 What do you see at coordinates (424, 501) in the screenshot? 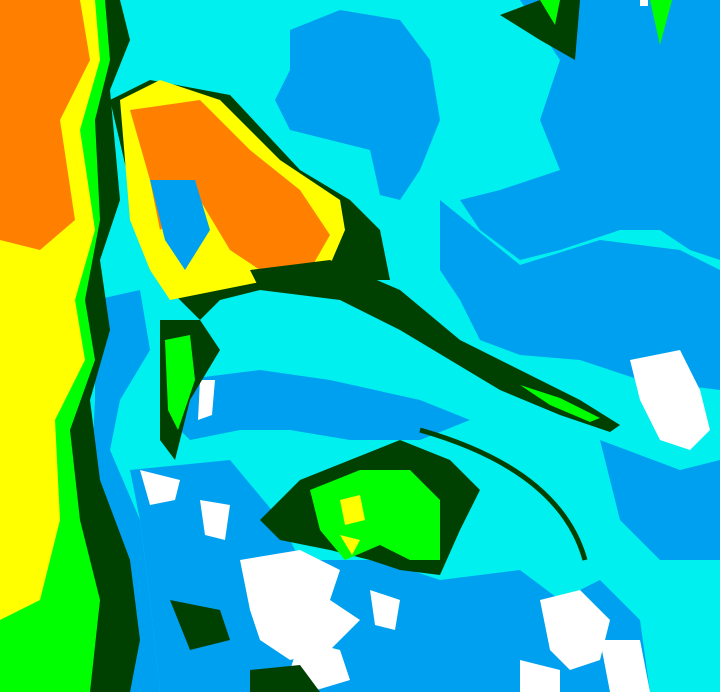
I see `southern-cloud-cluster` at bounding box center [424, 501].